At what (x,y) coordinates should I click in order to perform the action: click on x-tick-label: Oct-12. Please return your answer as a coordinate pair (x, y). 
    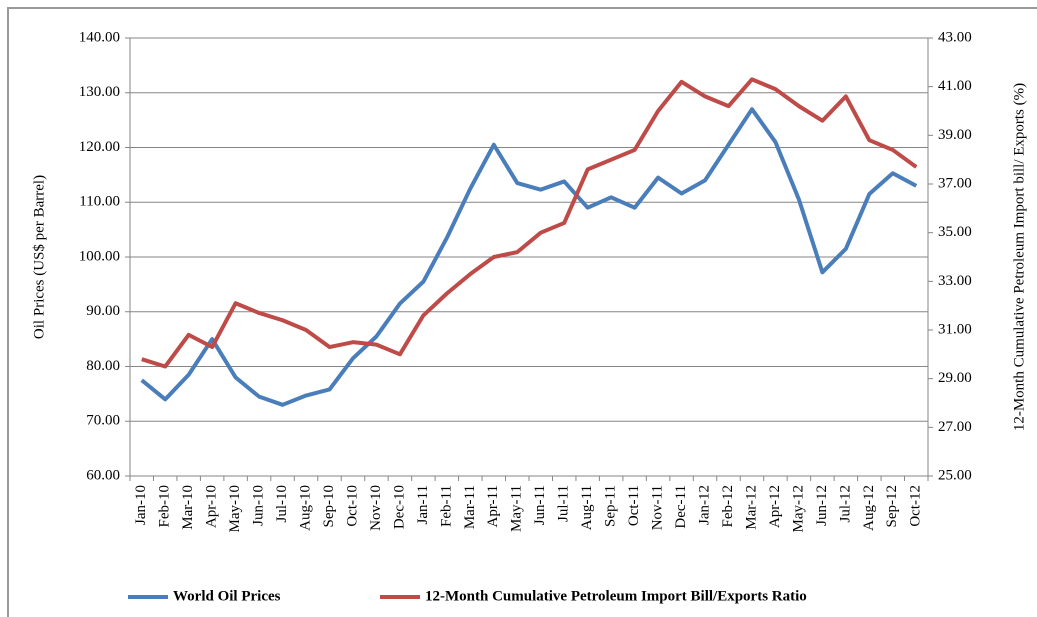
    Looking at the image, I should click on (916, 506).